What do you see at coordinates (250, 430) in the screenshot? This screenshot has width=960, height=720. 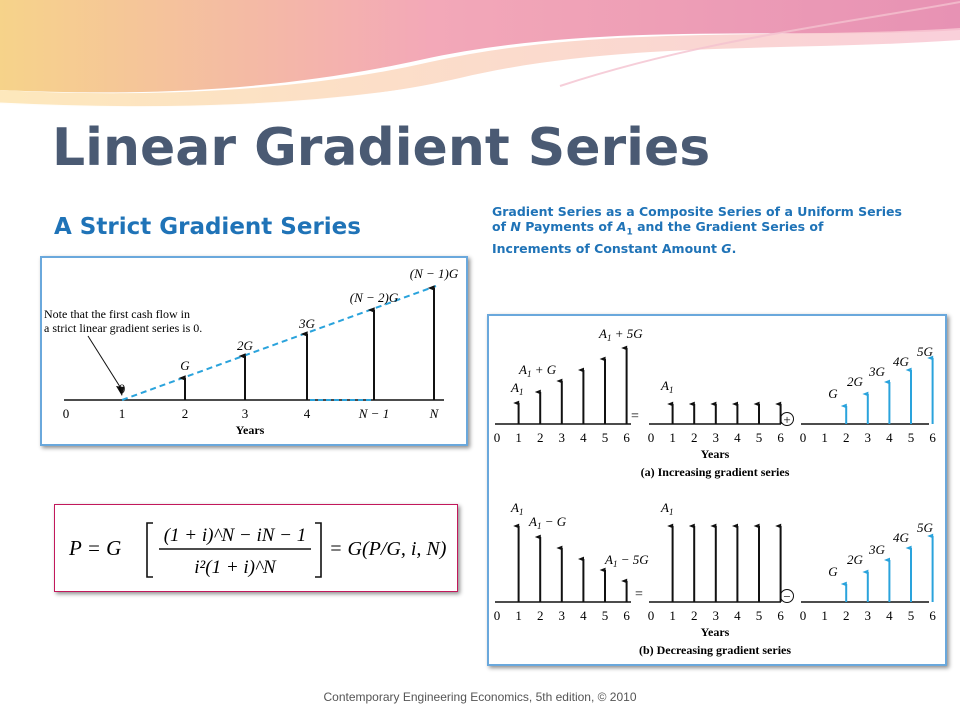 I see `x-axis-label: Years` at bounding box center [250, 430].